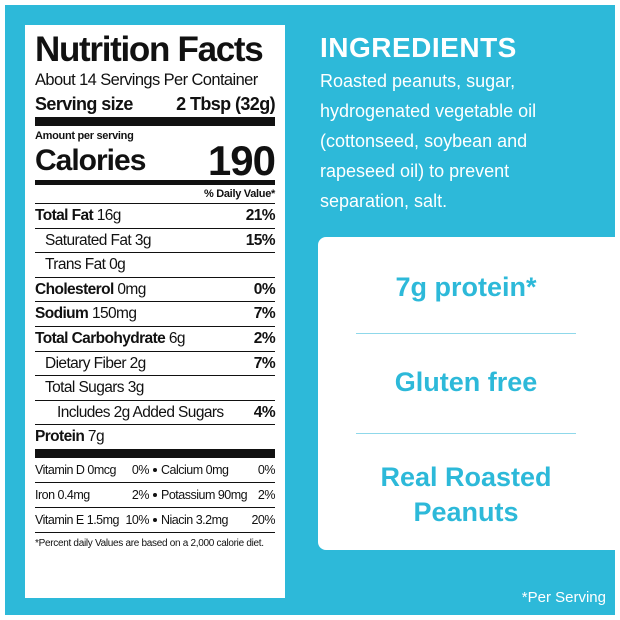 The height and width of the screenshot is (620, 620). I want to click on vitamin-row: Vitamin E 1.5mg 10% Niacin 3.2mg 20%, so click(155, 519).